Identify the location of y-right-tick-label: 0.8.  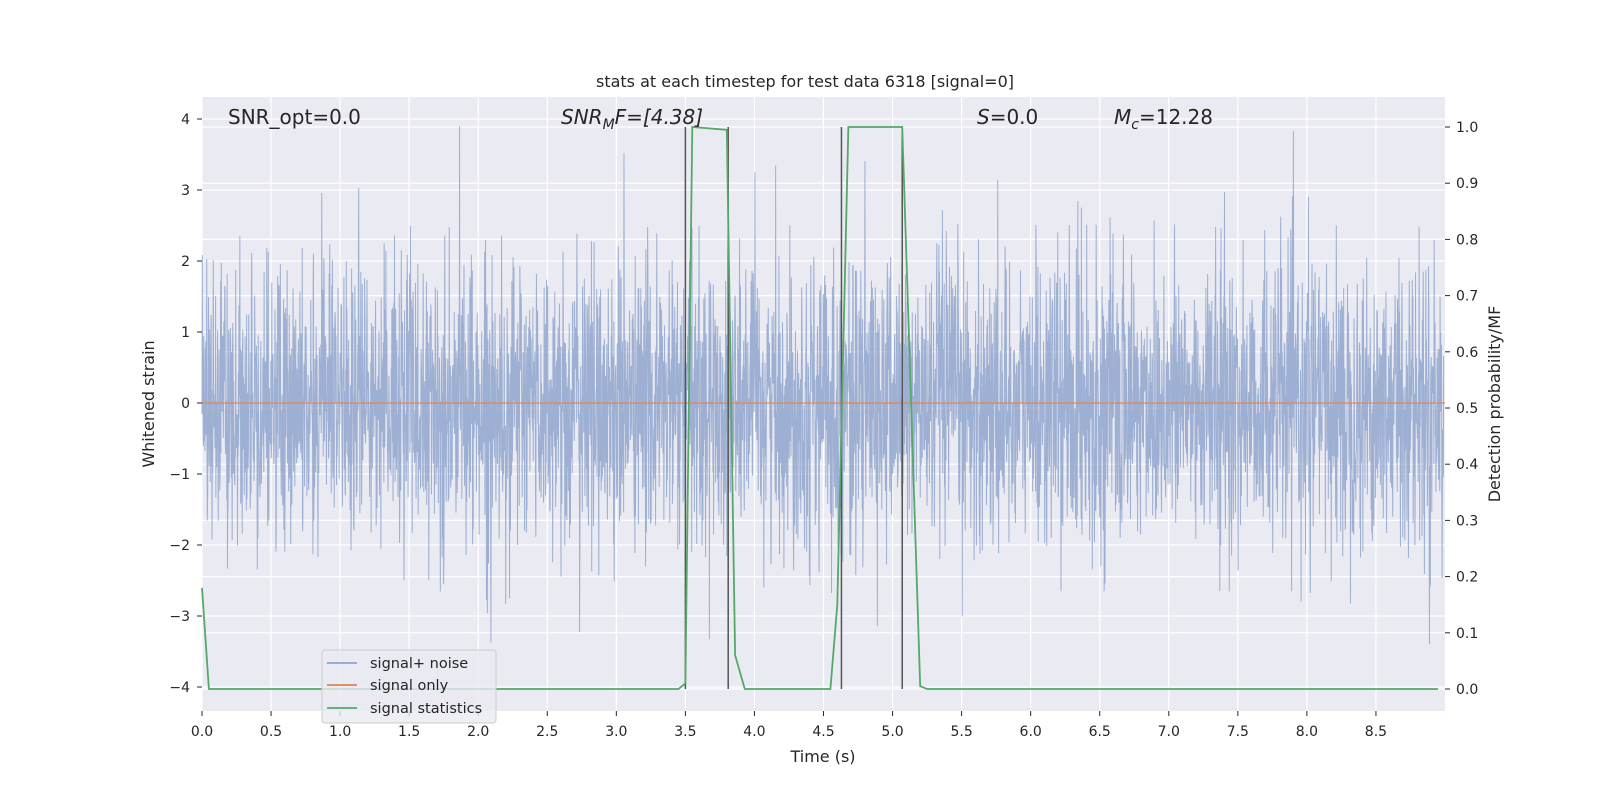
(1467, 240).